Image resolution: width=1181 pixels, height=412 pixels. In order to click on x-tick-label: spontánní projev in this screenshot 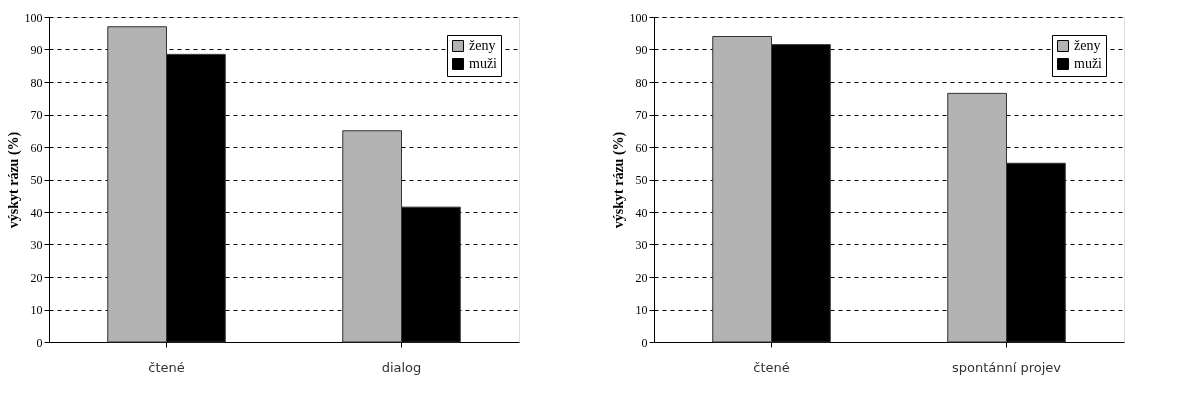, I will do `click(1006, 367)`.